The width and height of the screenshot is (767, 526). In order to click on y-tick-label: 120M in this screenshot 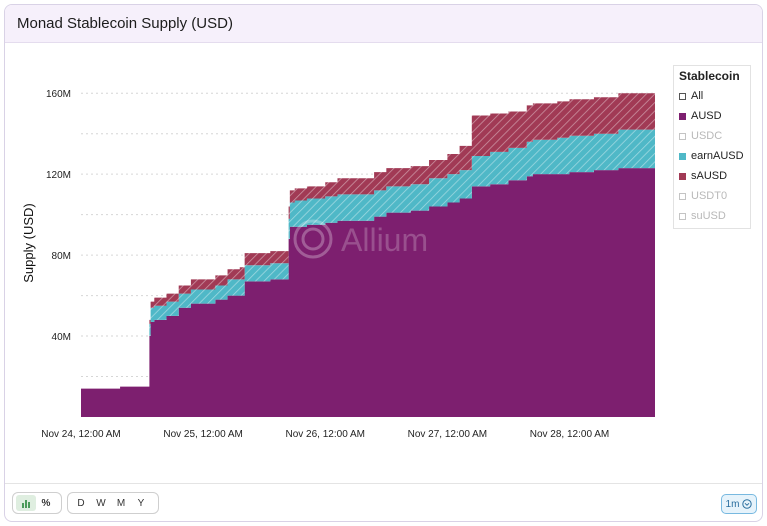, I will do `click(58, 175)`.